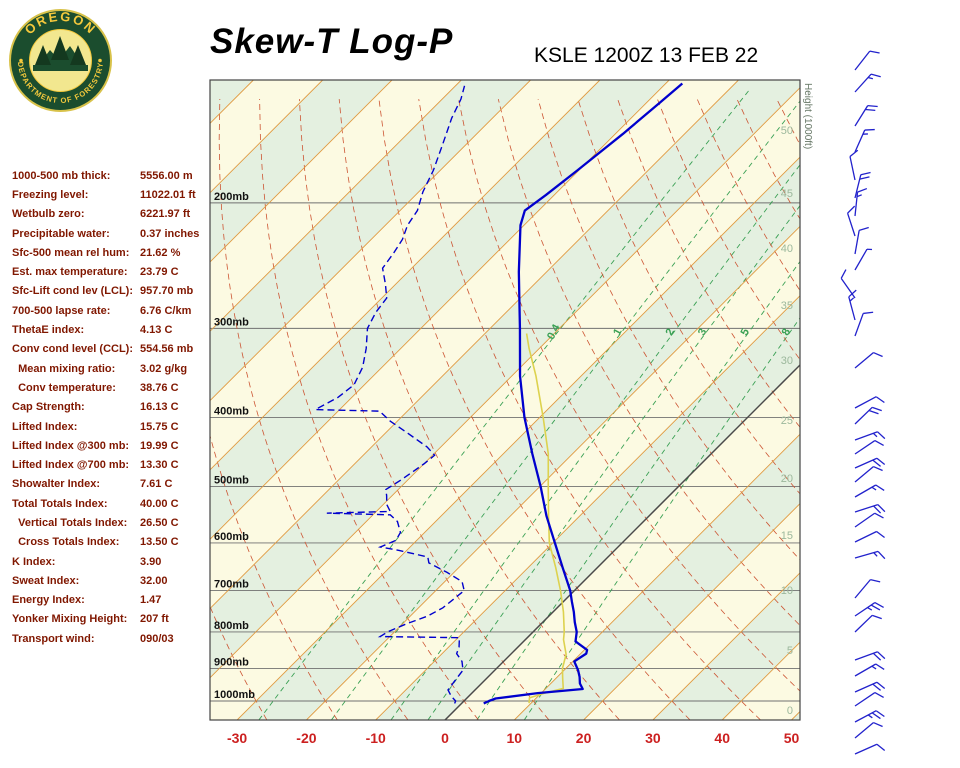 The height and width of the screenshot is (768, 960). What do you see at coordinates (66, 542) in the screenshot?
I see `index-label: Cross Totals Index:` at bounding box center [66, 542].